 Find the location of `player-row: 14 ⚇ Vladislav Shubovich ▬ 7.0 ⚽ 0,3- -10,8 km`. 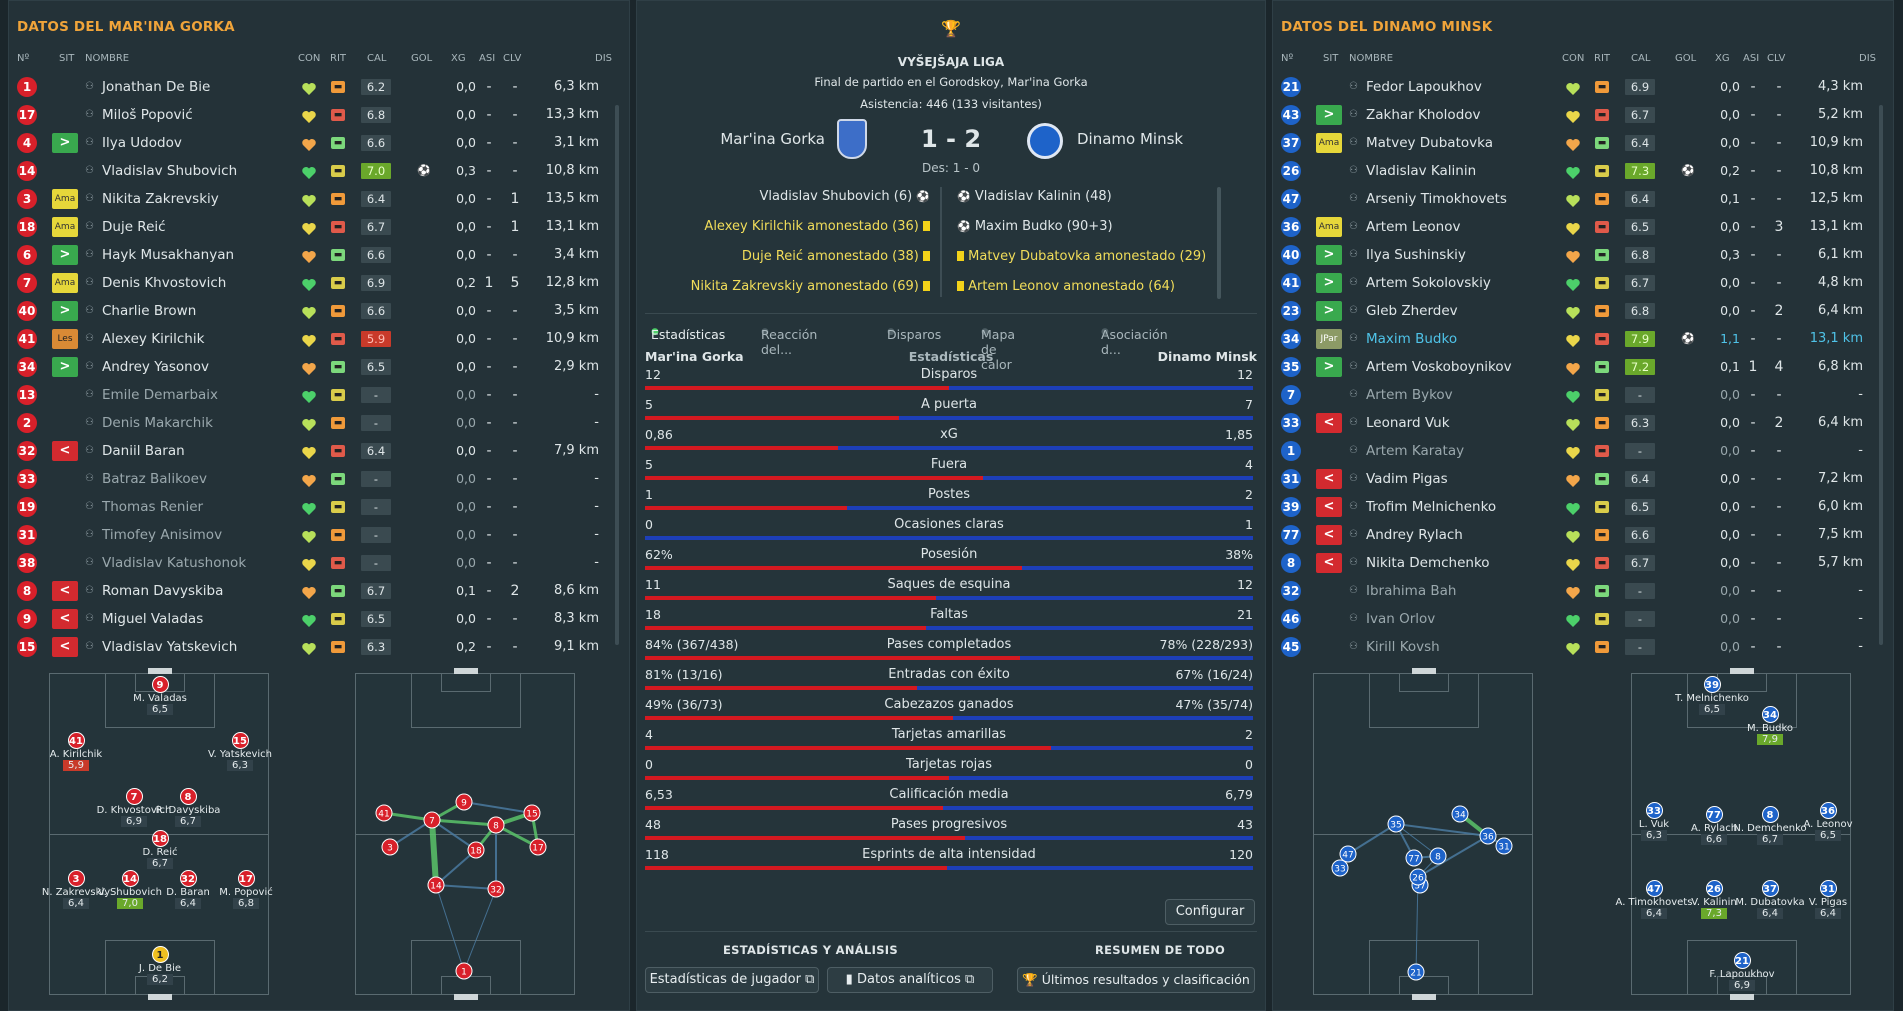

player-row: 14 ⚇ Vladislav Shubovich ▬ 7.0 ⚽ 0,3- -10,8 km is located at coordinates (309, 171).